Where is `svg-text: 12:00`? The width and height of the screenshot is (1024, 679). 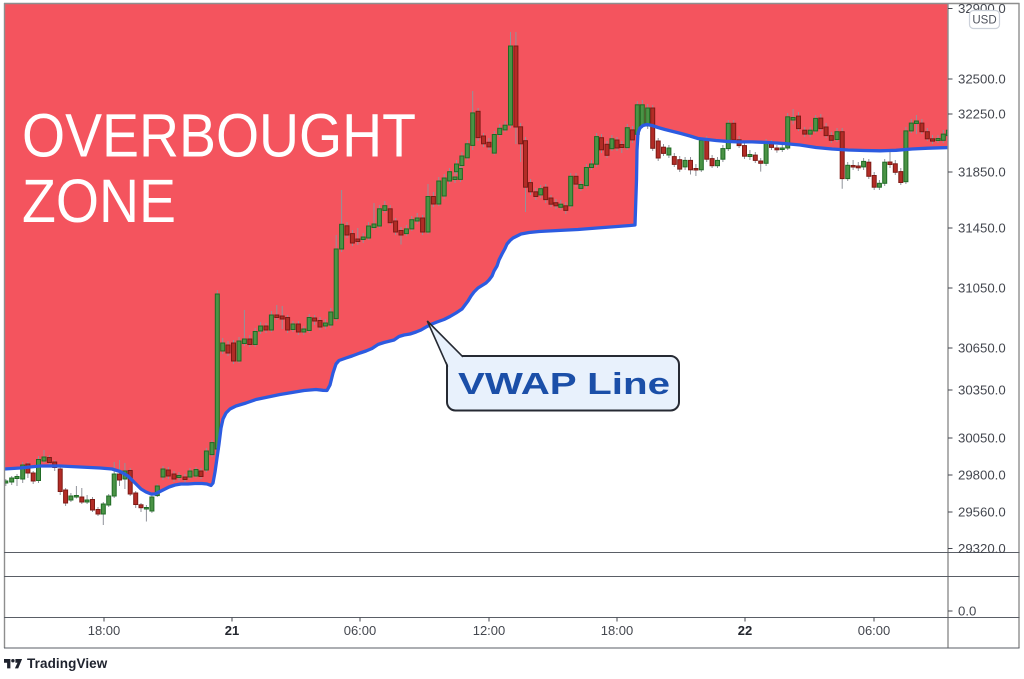
svg-text: 12:00 is located at coordinates (489, 630).